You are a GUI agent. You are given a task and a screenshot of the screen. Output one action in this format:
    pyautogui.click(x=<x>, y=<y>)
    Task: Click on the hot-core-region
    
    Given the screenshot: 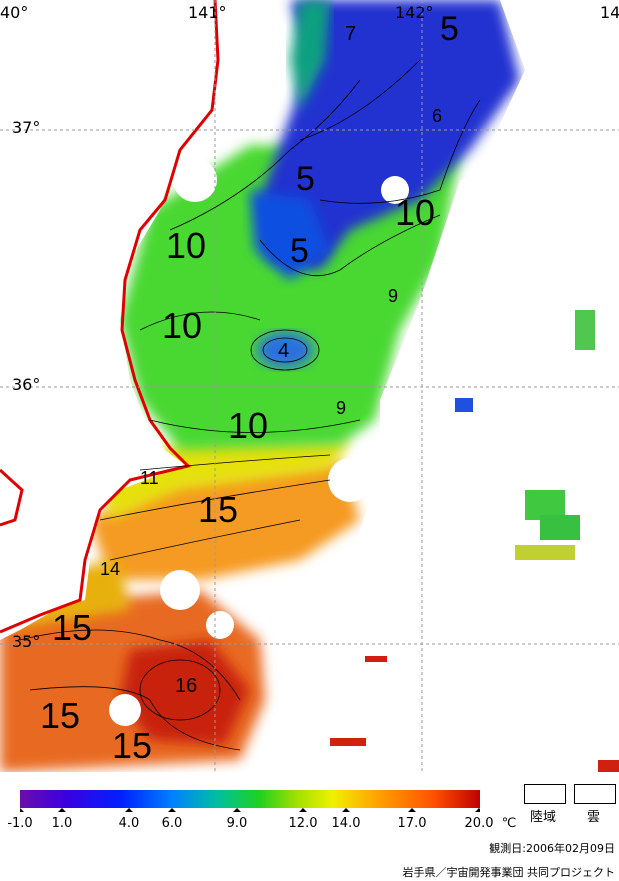 What is the action you would take?
    pyautogui.click(x=185, y=692)
    